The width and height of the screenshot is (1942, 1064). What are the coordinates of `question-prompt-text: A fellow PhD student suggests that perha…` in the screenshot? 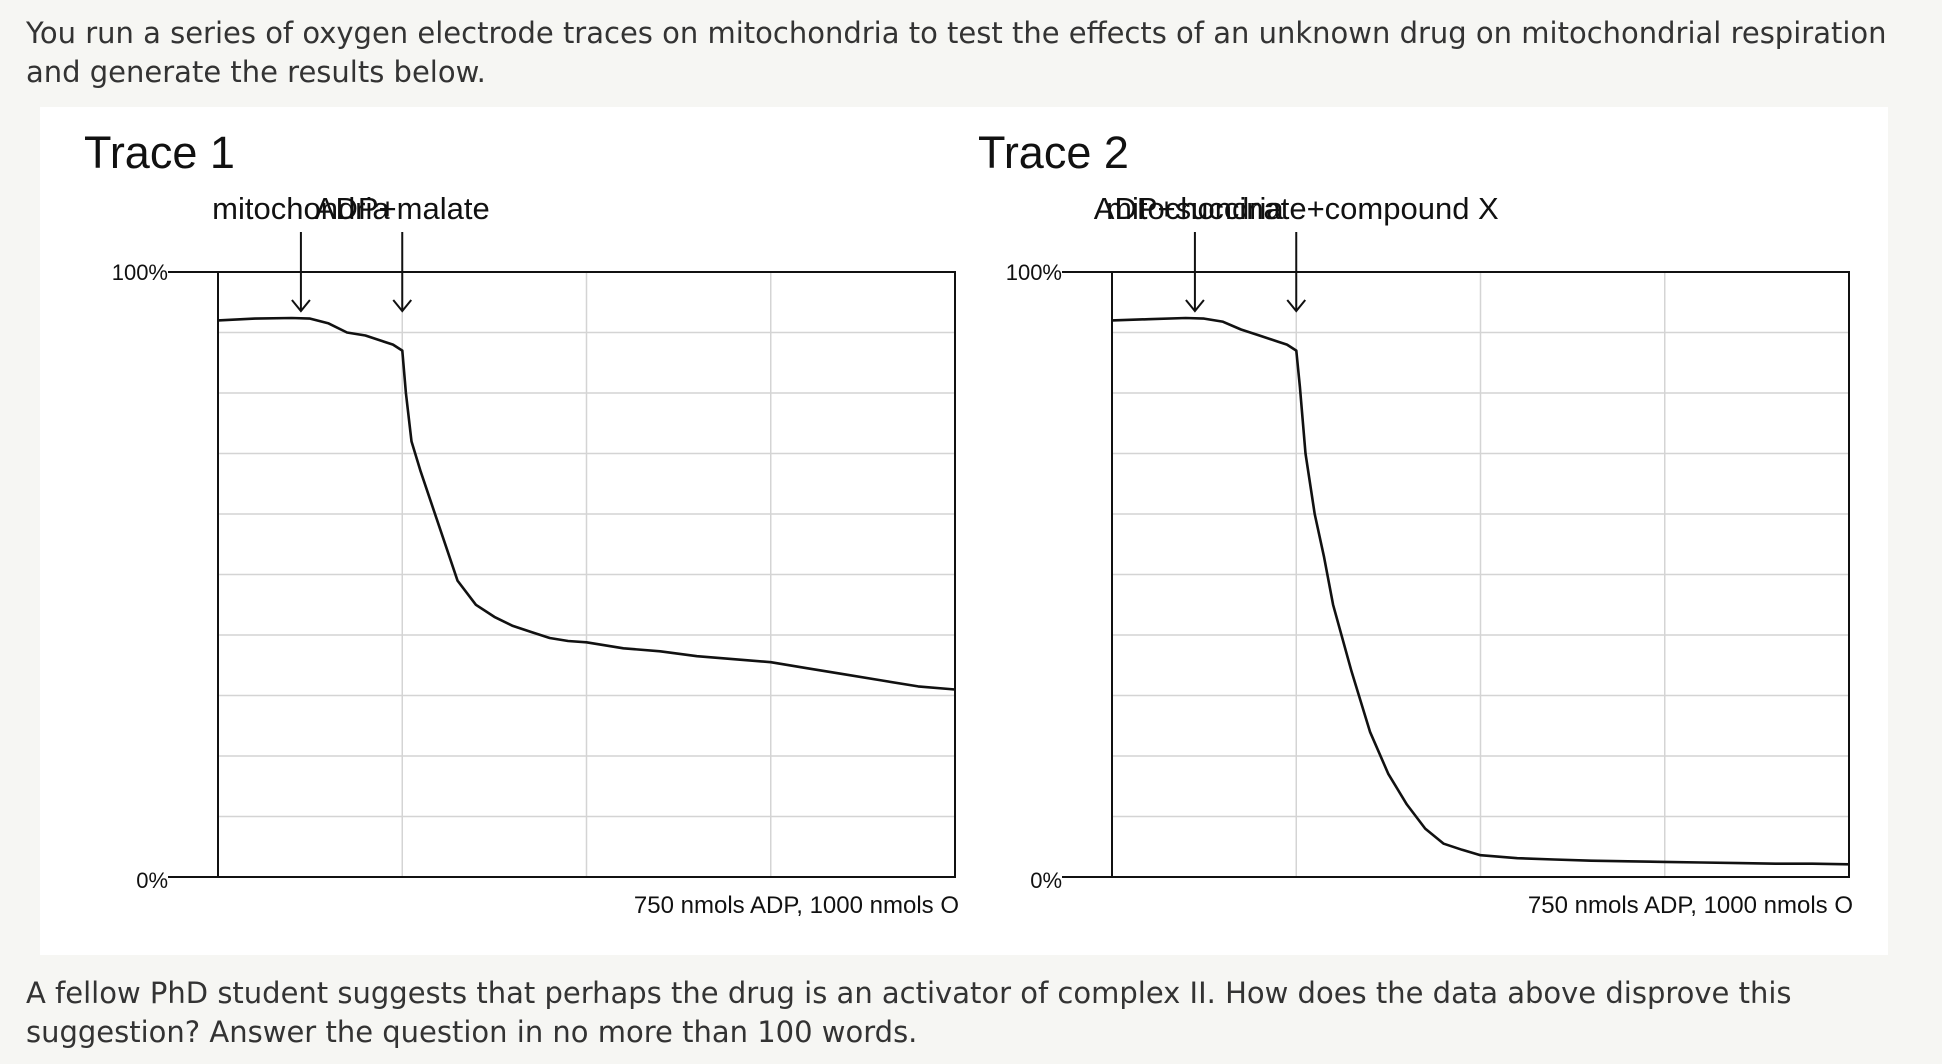 It's located at (909, 1012).